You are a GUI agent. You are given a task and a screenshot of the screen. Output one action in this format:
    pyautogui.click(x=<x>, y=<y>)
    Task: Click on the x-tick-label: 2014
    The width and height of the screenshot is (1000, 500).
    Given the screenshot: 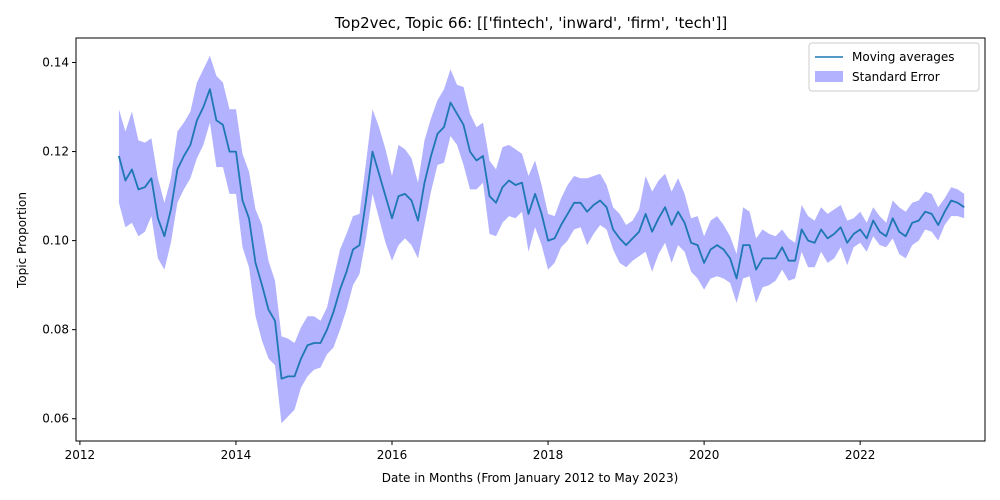 What is the action you would take?
    pyautogui.click(x=236, y=455)
    